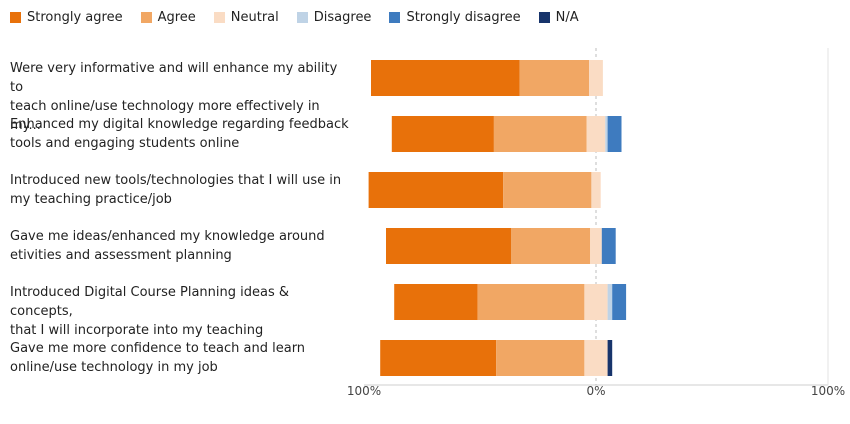  I want to click on legend-label: Disagree, so click(342, 17).